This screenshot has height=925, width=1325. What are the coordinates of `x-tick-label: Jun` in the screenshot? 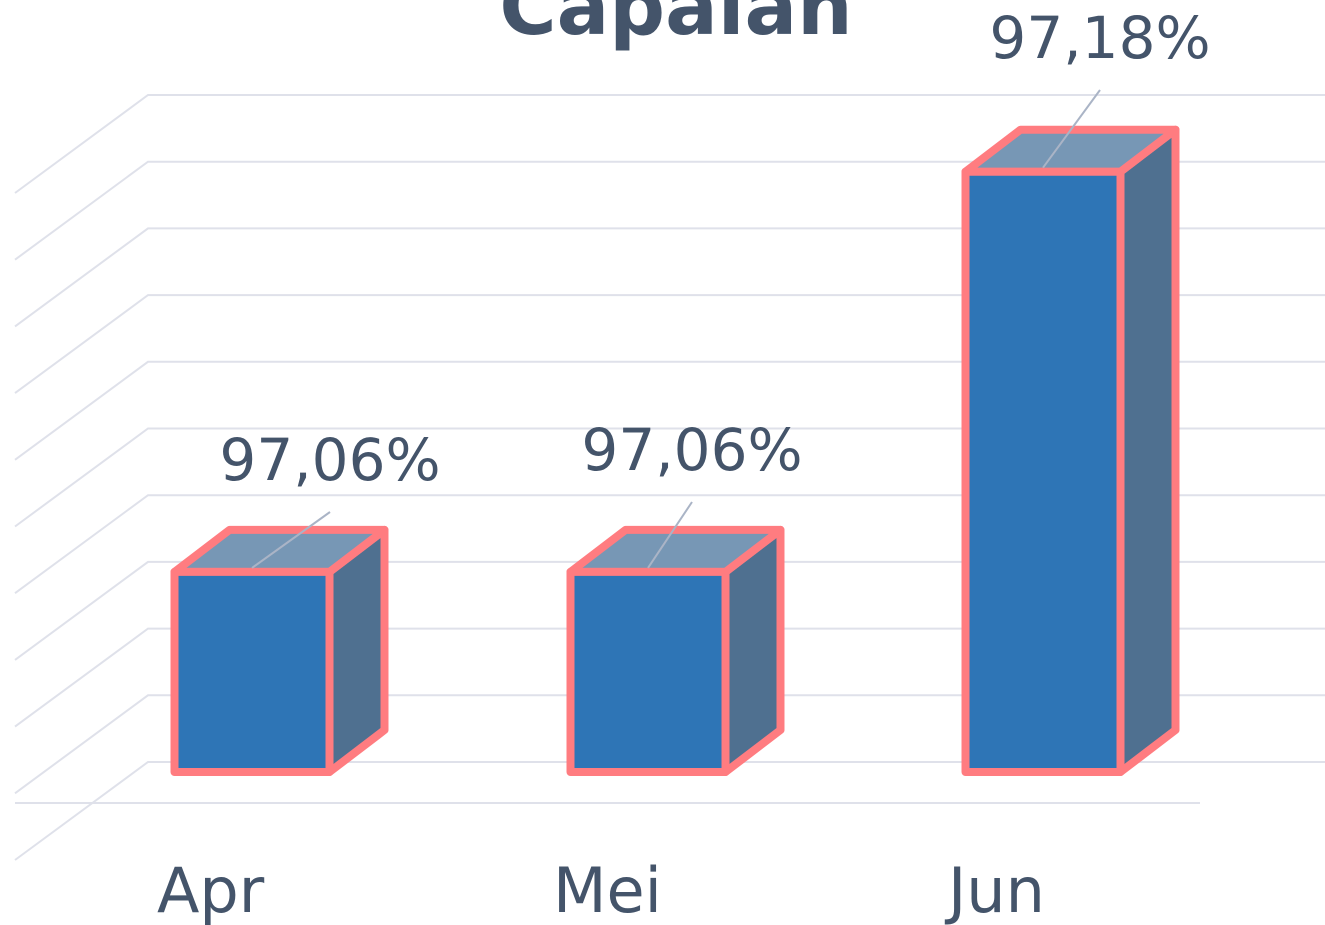 It's located at (994, 889).